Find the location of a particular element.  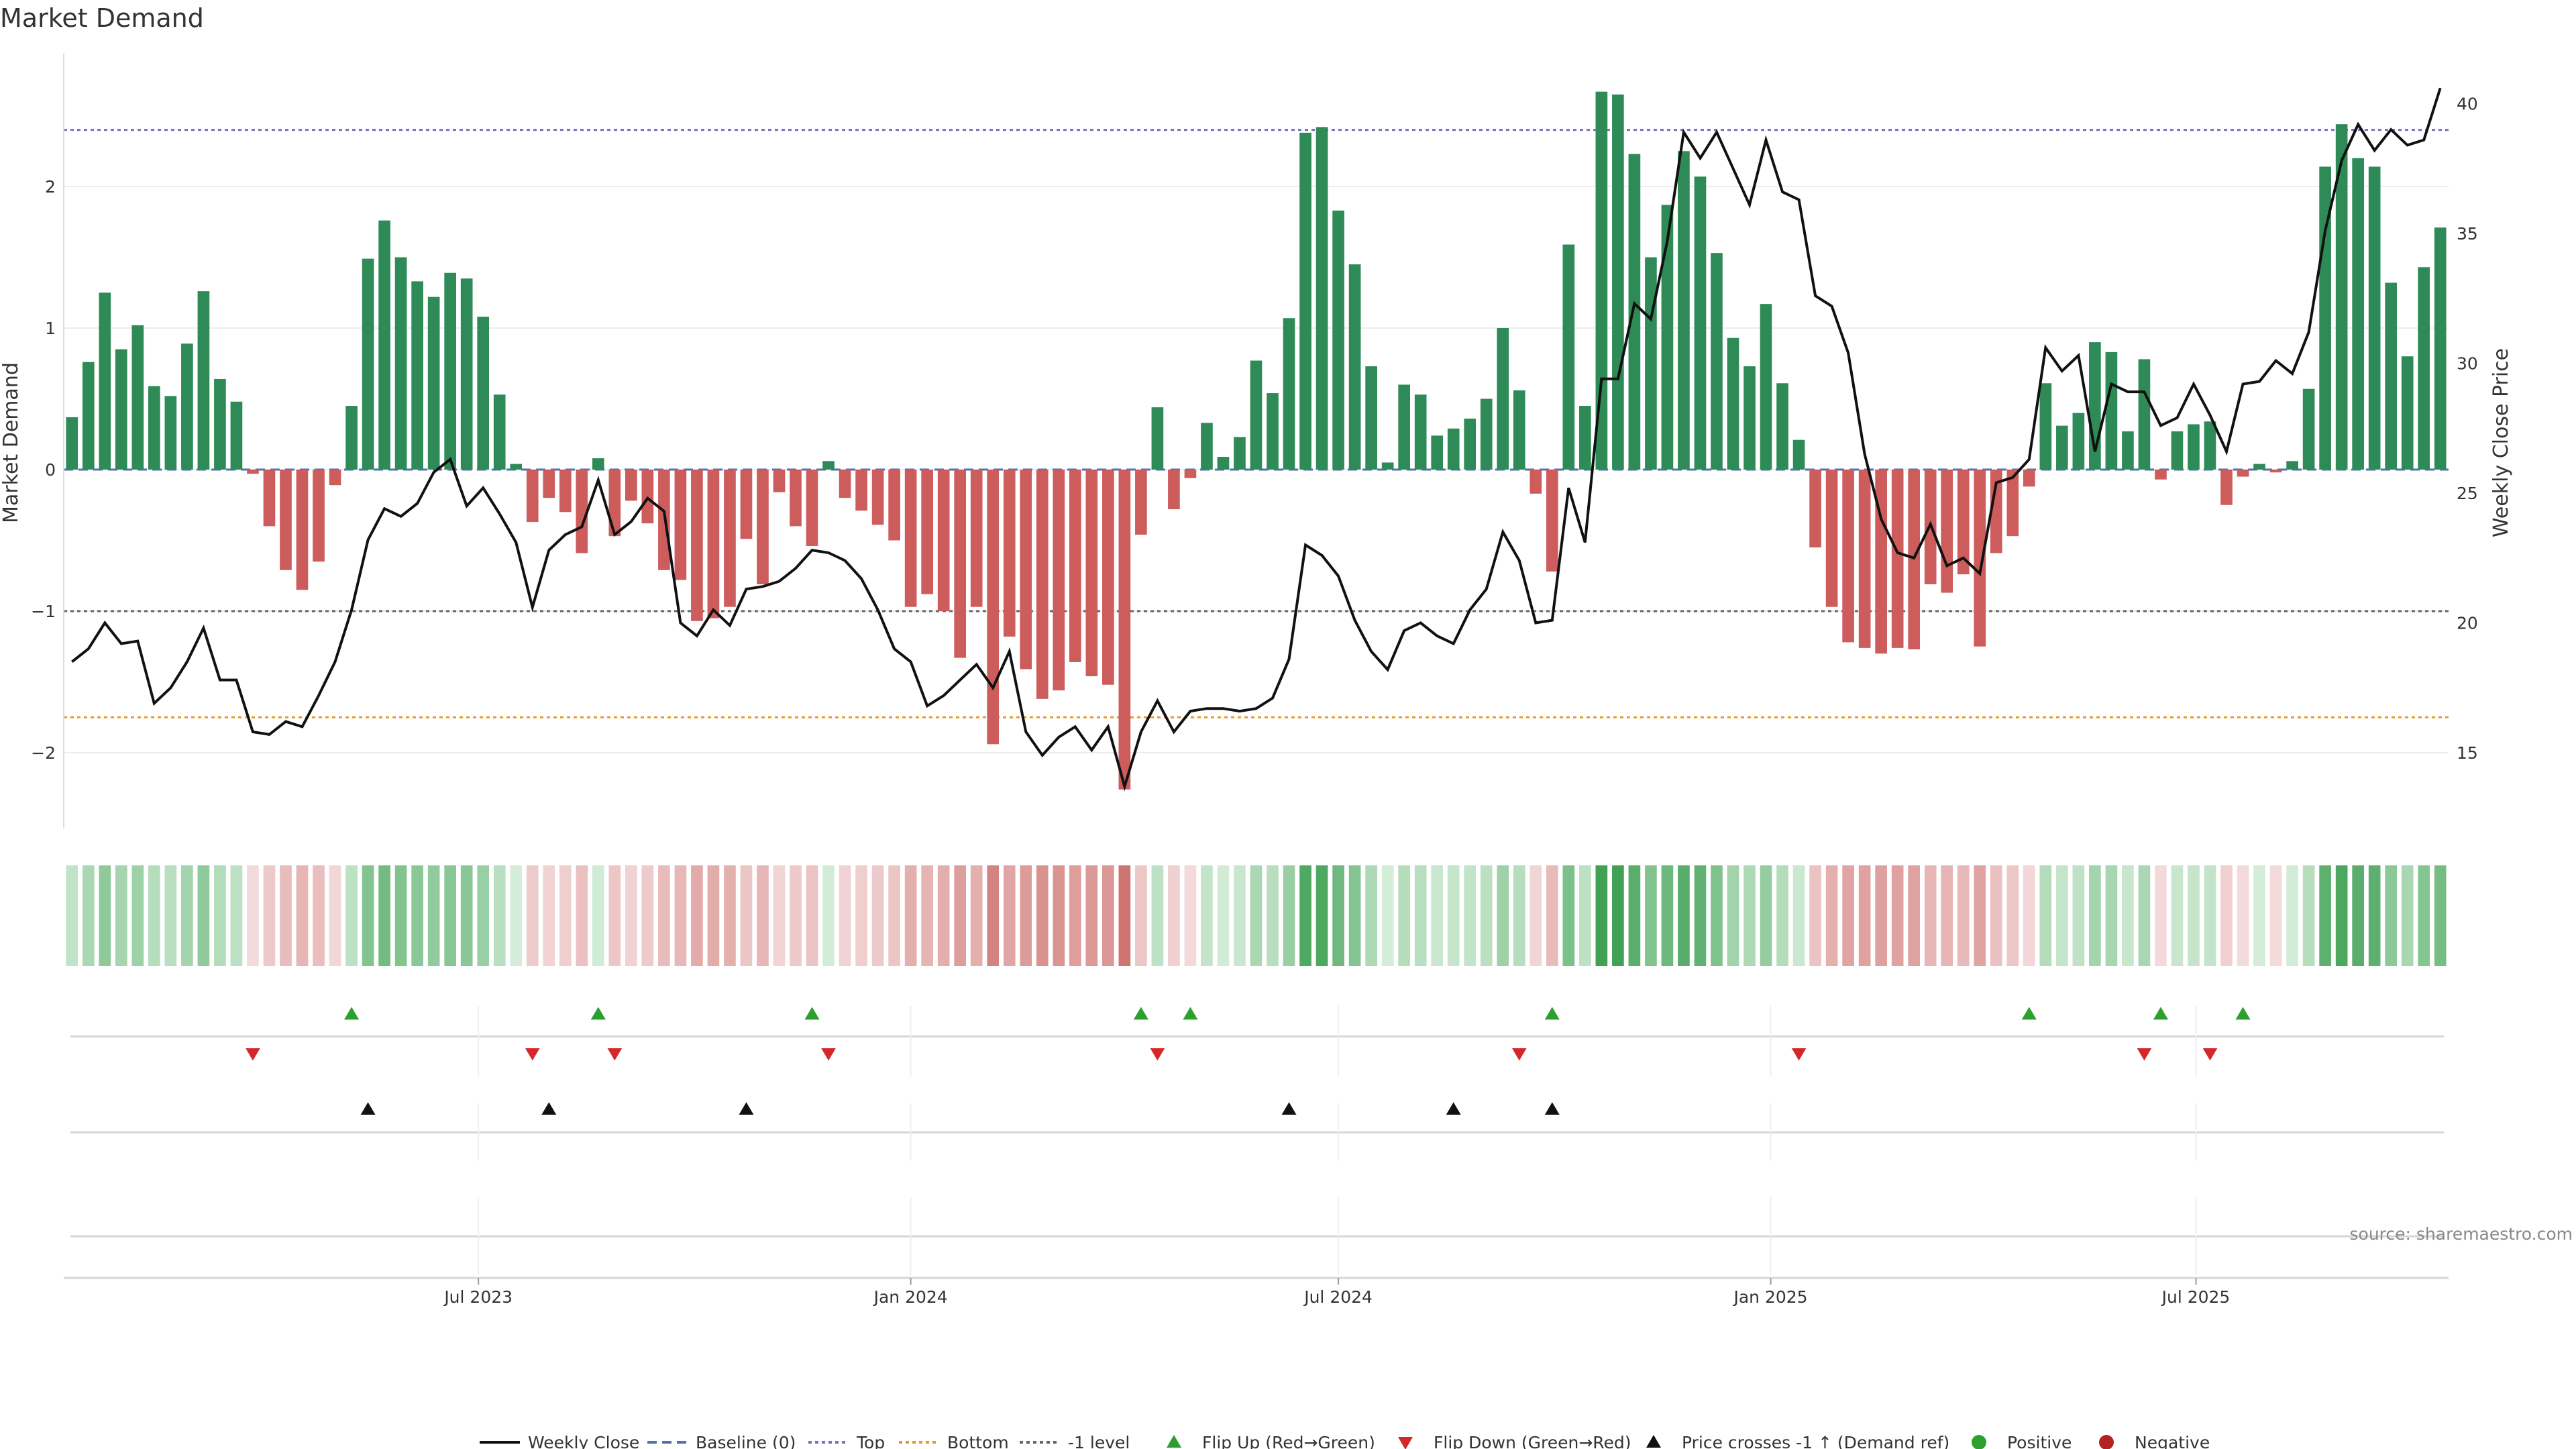

x-axis: Jul 2023 Jan 2024 Jul 2024 Jan 2025 Jul 2025 is located at coordinates (1336, 1292).